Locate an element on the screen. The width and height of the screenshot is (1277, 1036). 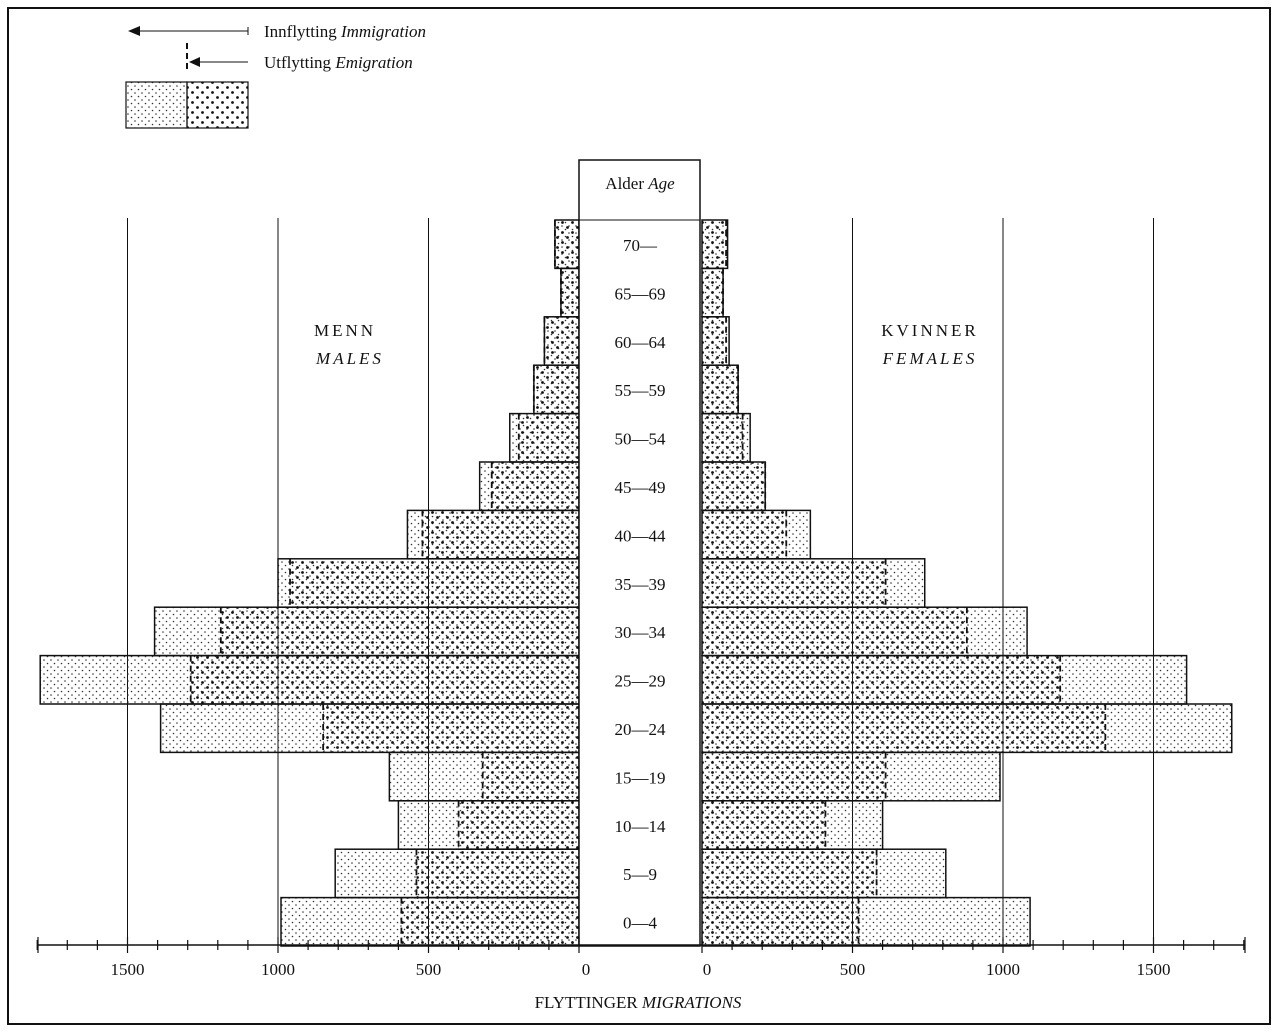
age-label-9: 25—29 is located at coordinates (640, 681).